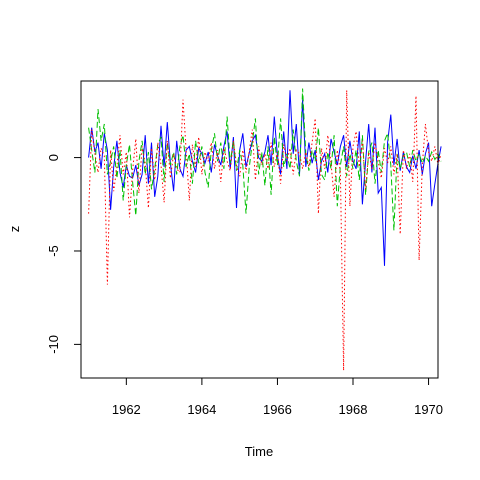 The width and height of the screenshot is (480, 480). Describe the element at coordinates (53, 344) in the screenshot. I see `y-tick-label: -10` at that location.